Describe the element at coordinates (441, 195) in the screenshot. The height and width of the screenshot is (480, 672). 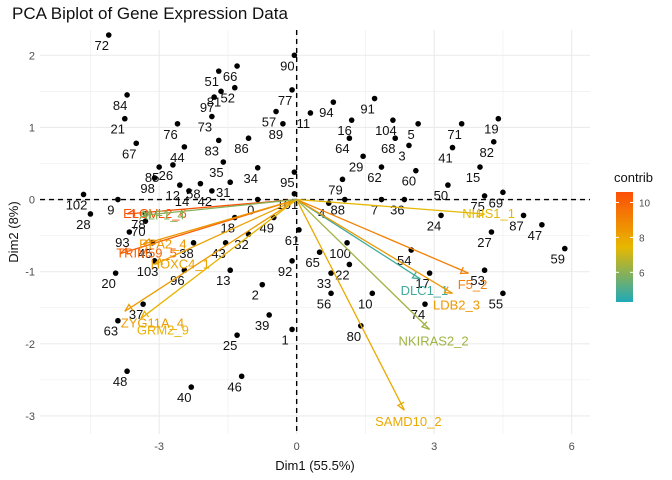
I see `individual-label: 50` at that location.